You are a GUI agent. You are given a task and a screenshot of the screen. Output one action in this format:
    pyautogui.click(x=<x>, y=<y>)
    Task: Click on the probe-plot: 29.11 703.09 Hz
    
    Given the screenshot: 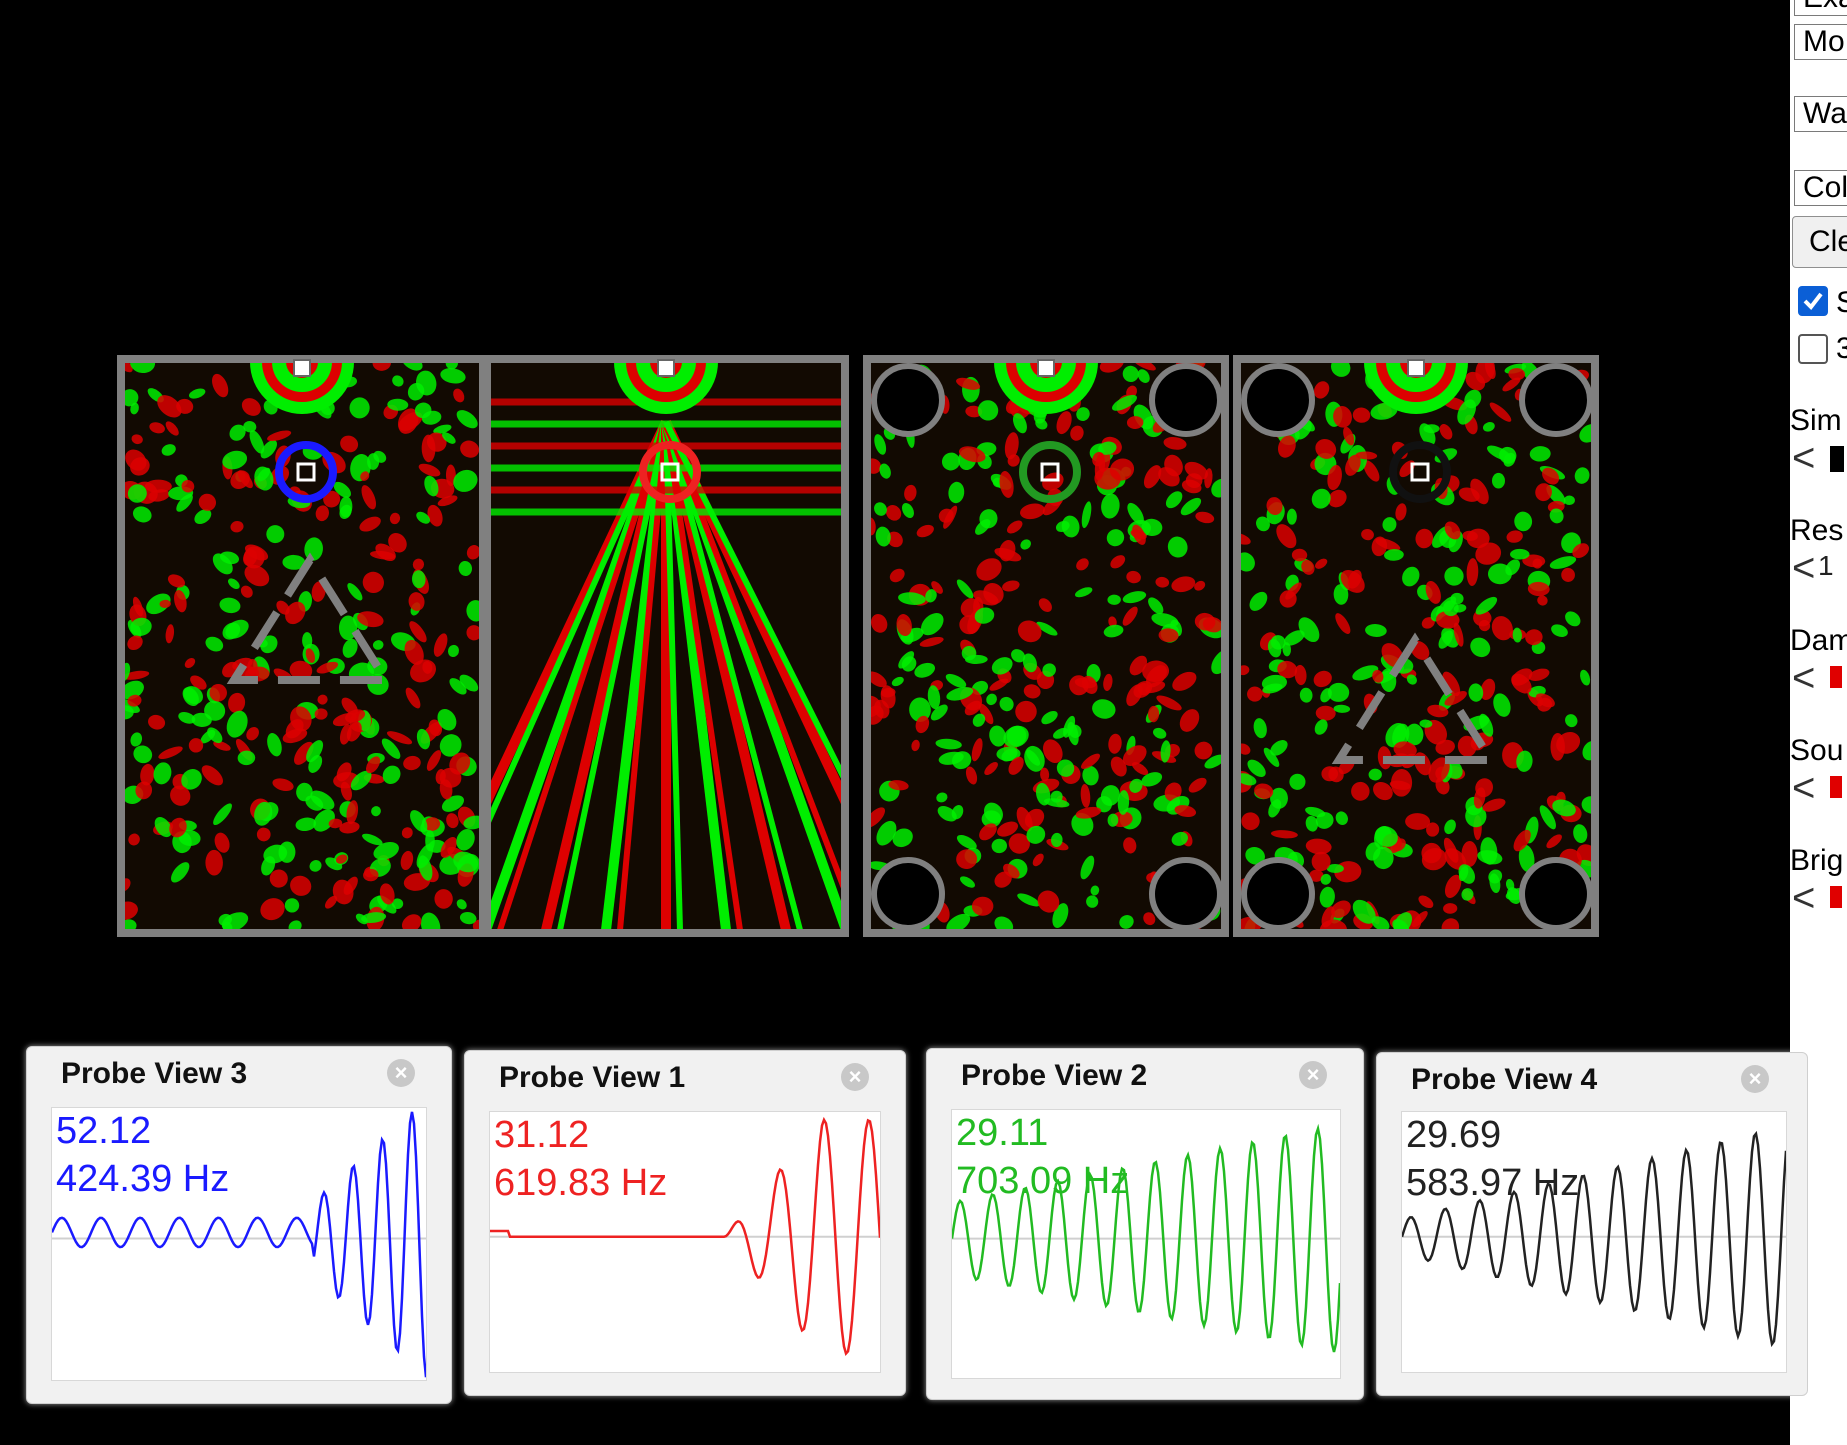 What is the action you would take?
    pyautogui.click(x=1146, y=1244)
    